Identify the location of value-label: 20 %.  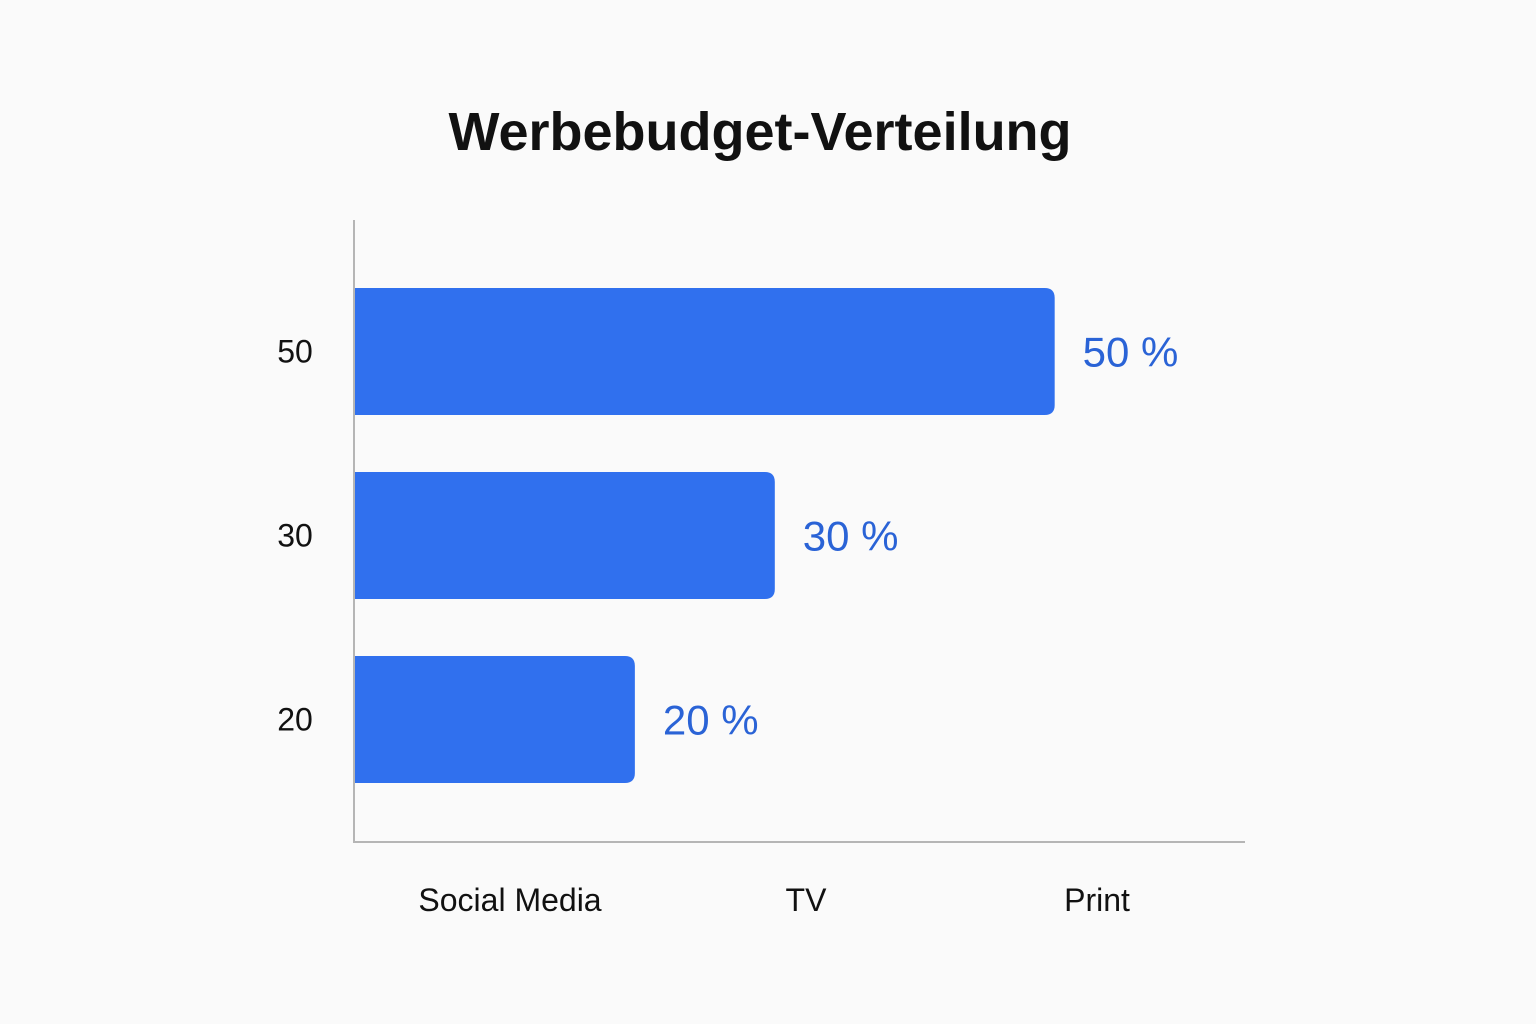
(711, 720).